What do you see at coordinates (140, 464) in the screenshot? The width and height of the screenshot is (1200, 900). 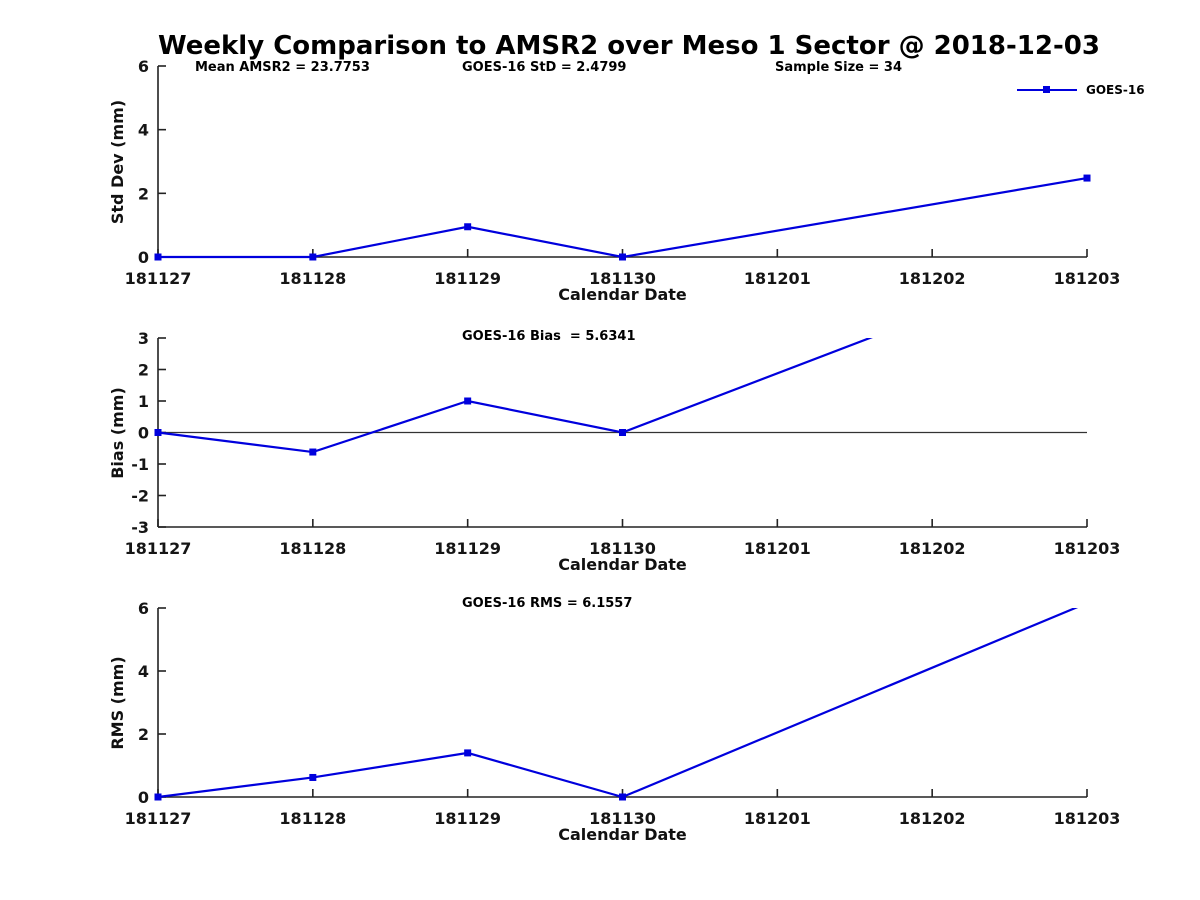 I see `y-tick-label: -1` at bounding box center [140, 464].